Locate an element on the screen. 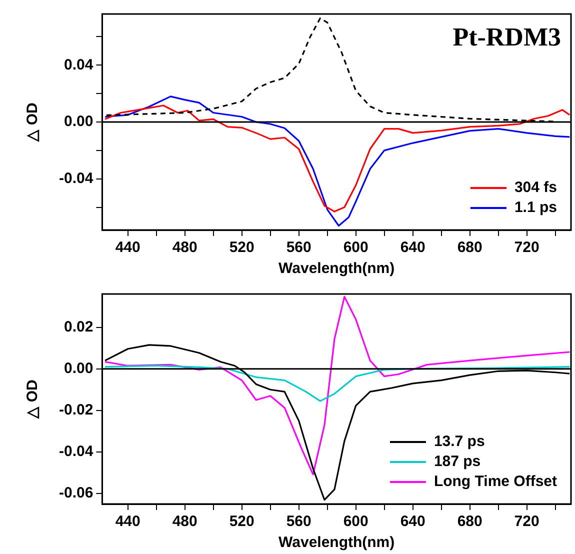  y-tick-label: 0.04 is located at coordinates (79, 65).